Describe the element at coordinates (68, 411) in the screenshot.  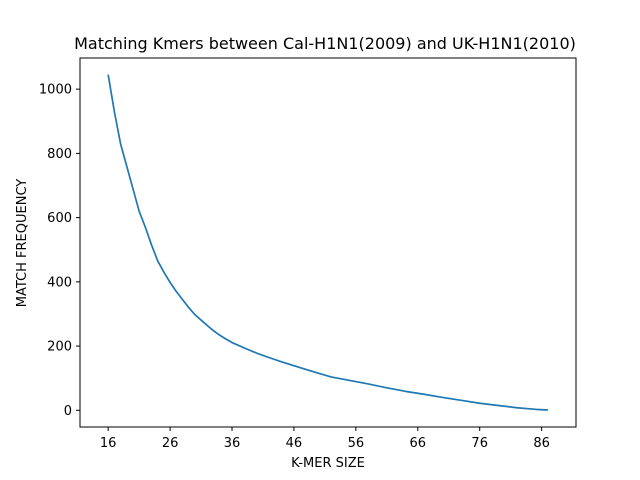
I see `y-tick-label: 0` at that location.